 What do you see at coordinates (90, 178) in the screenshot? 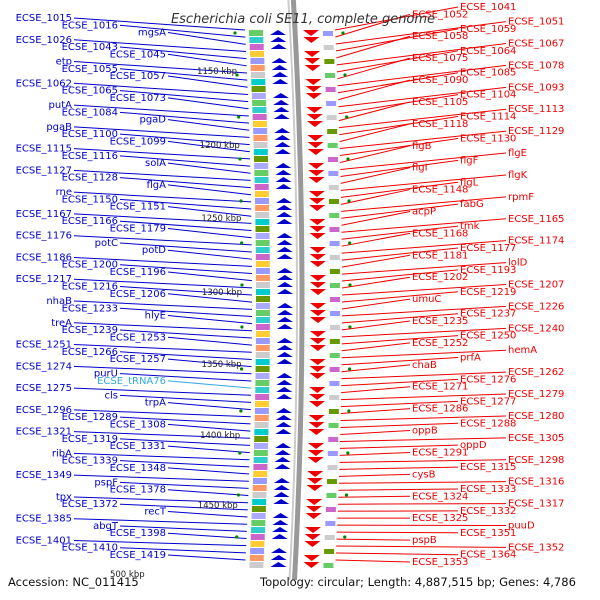
I see `gene-label: ECSE_1128` at bounding box center [90, 178].